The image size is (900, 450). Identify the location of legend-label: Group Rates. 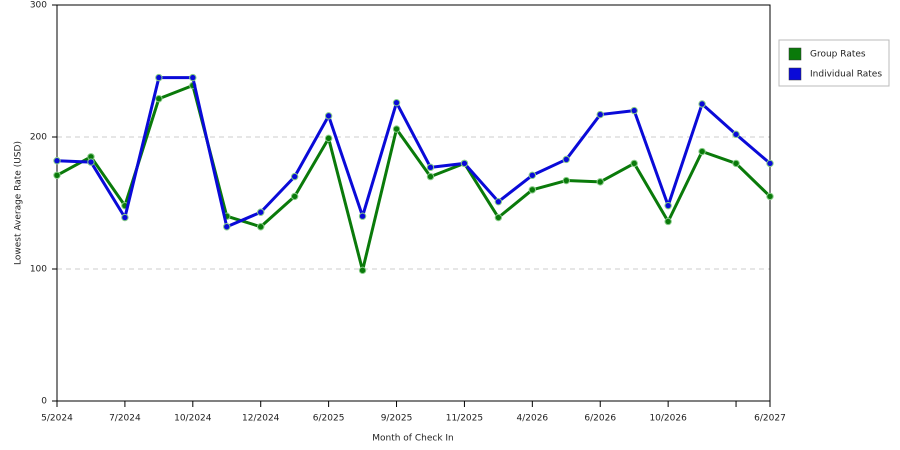
(838, 55).